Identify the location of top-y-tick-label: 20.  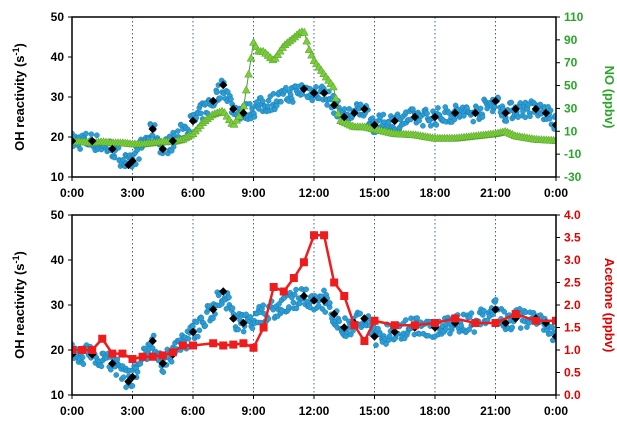
(58, 137).